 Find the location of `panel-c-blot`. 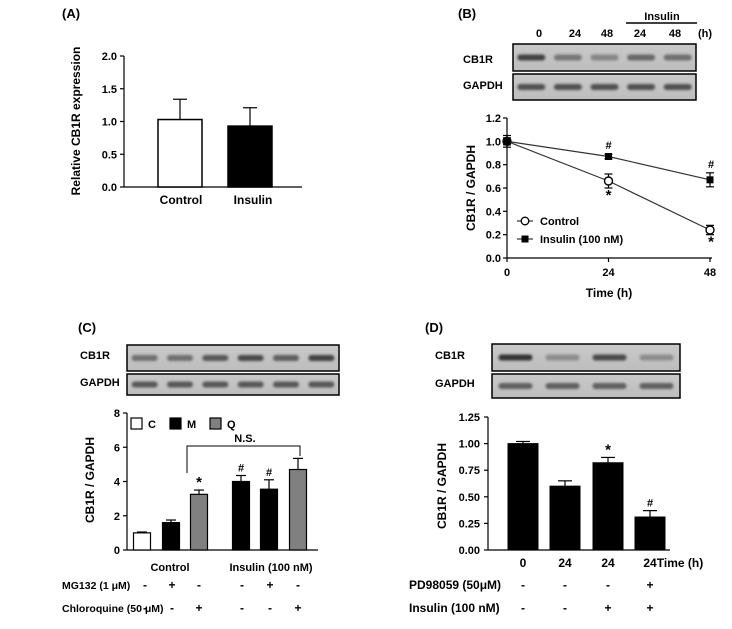

panel-c-blot is located at coordinates (233, 370).